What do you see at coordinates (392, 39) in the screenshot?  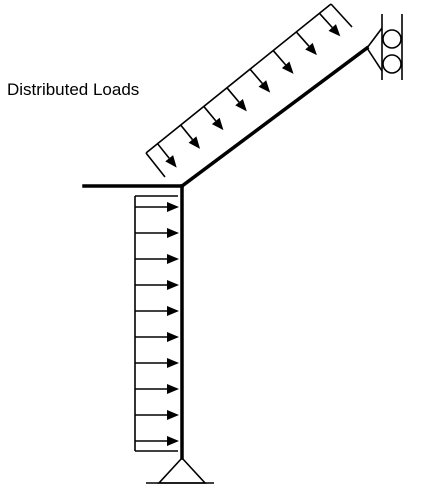 I see `roller-wheel-top` at bounding box center [392, 39].